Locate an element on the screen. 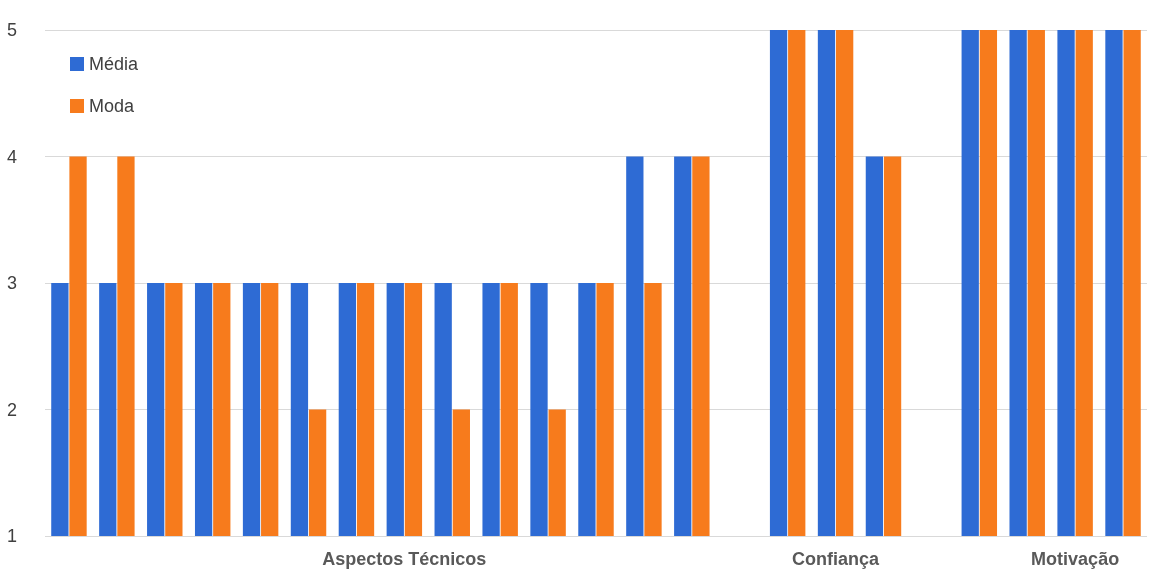 The image size is (1172, 583). legend-label: Moda is located at coordinates (112, 106).